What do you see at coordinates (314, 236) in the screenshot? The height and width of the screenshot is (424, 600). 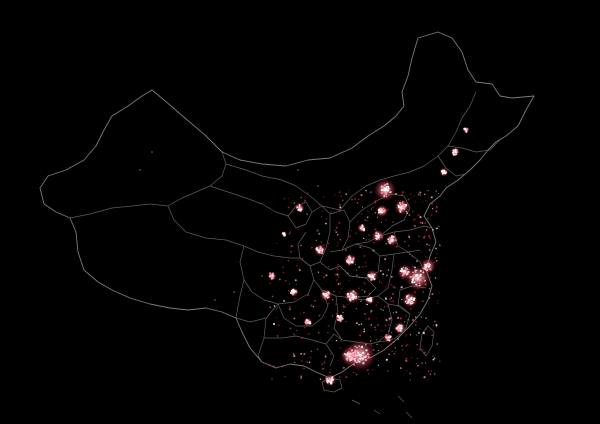 I see `boundary-shaanxi` at bounding box center [314, 236].